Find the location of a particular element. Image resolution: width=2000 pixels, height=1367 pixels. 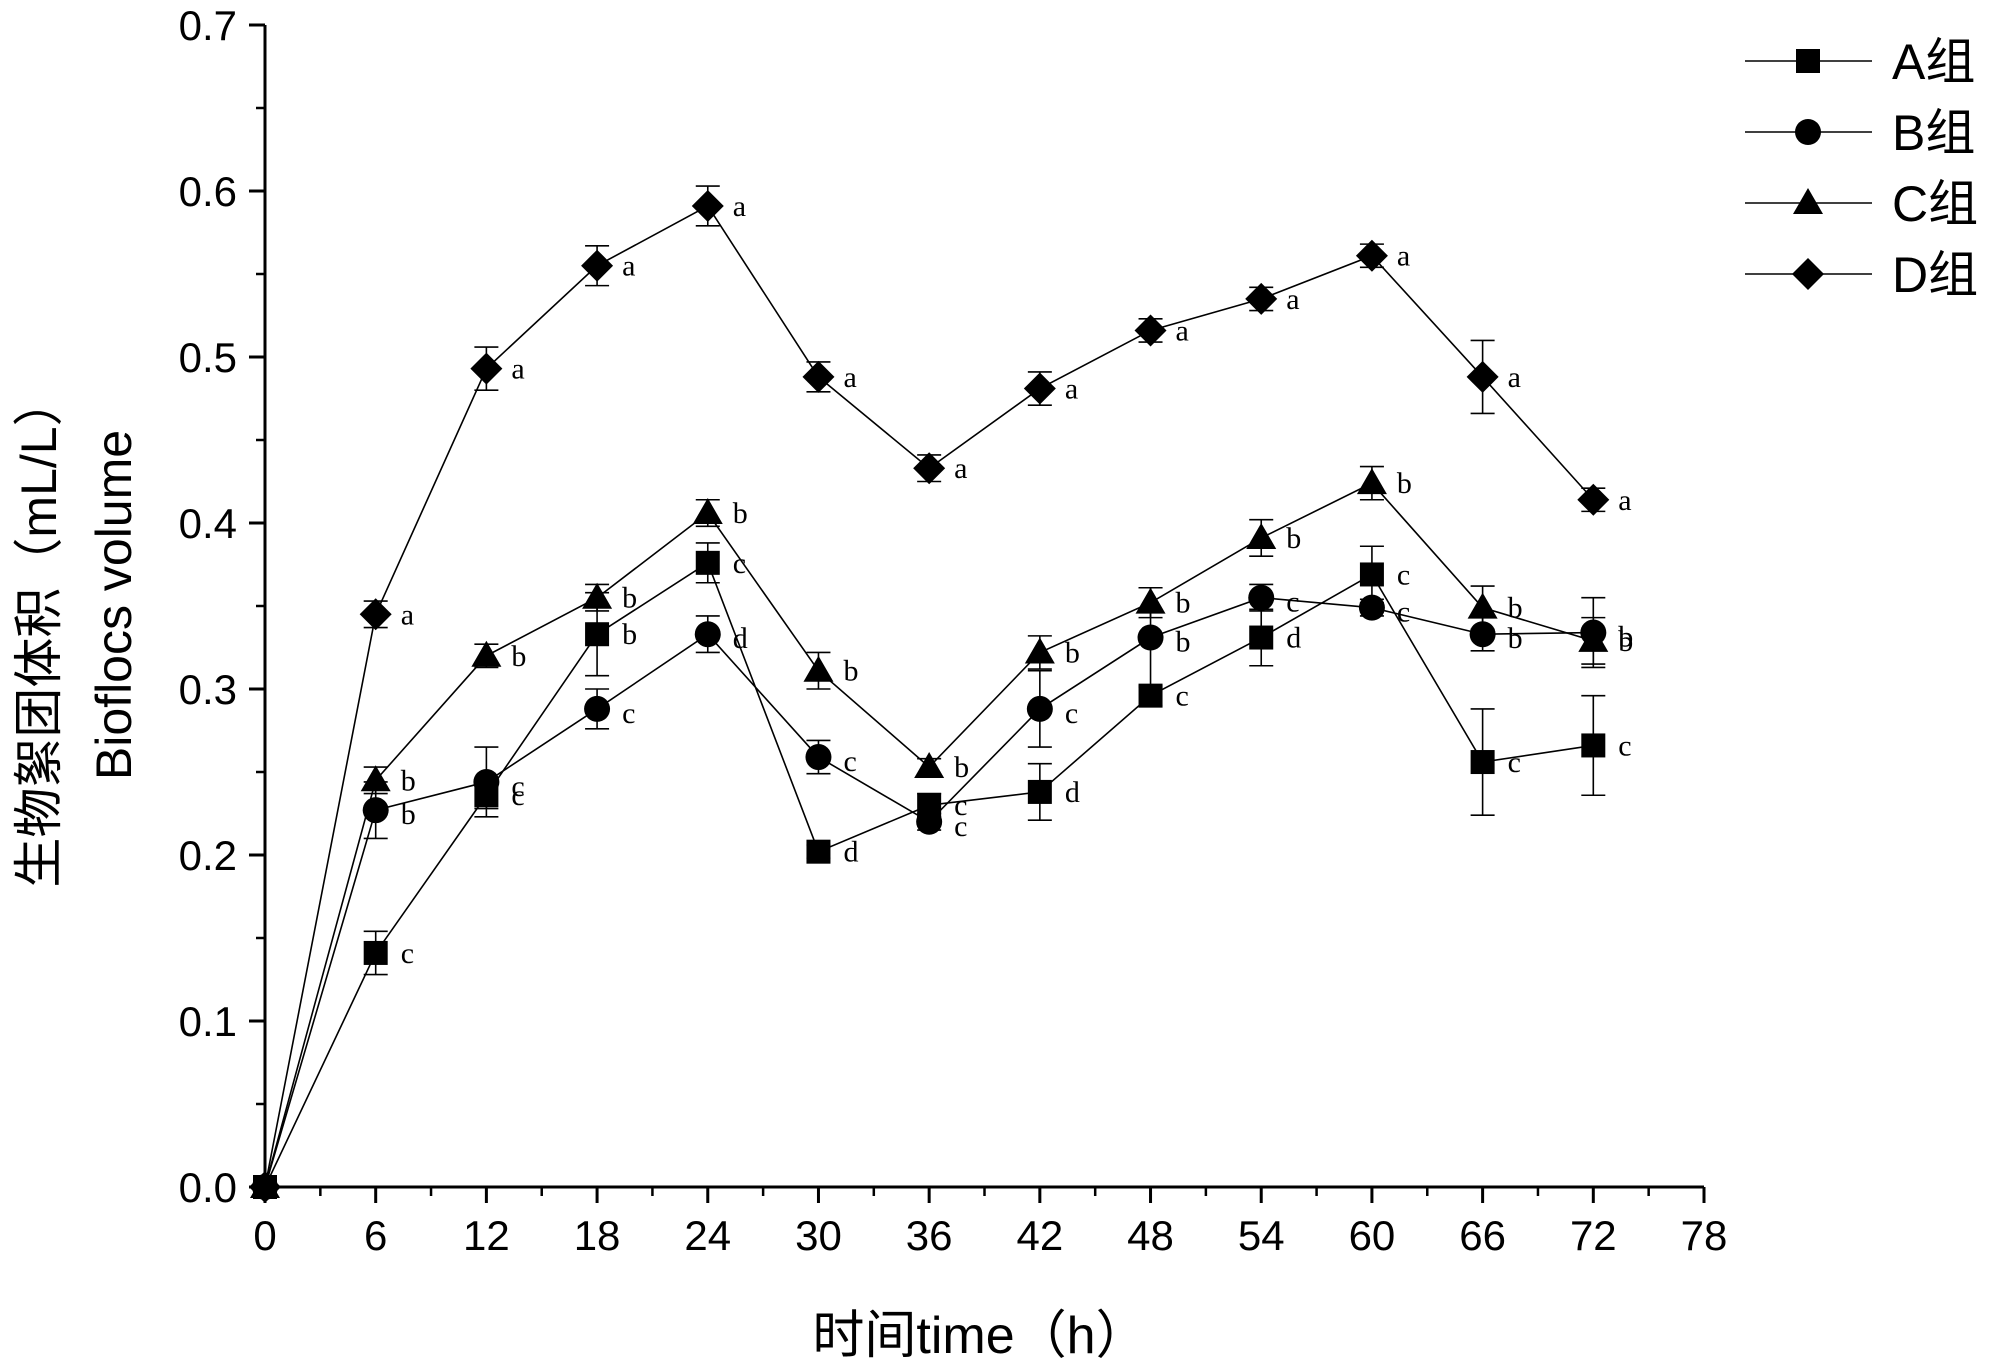

x-tick-label: 42 is located at coordinates (1039, 1235).